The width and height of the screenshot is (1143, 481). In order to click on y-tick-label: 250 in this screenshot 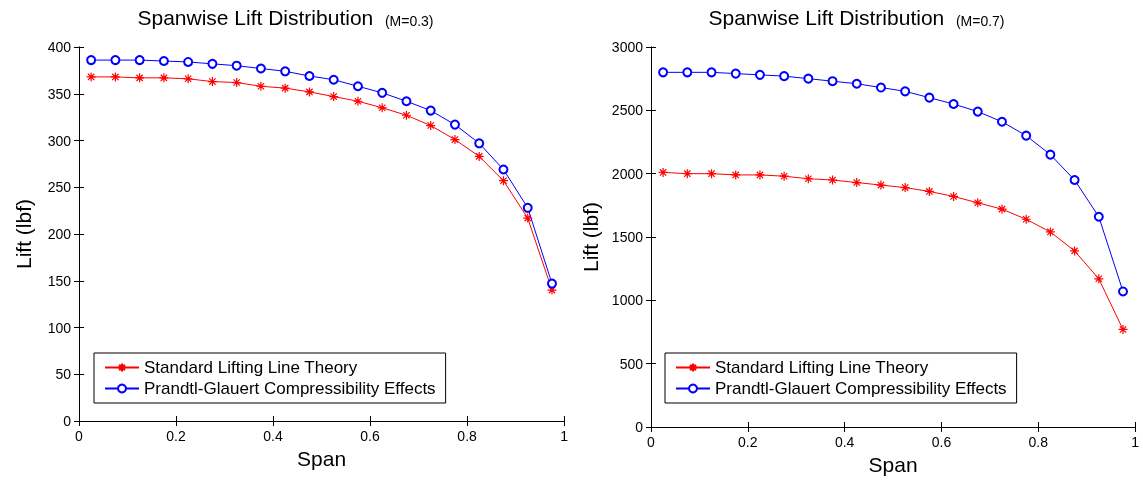, I will do `click(59, 187)`.